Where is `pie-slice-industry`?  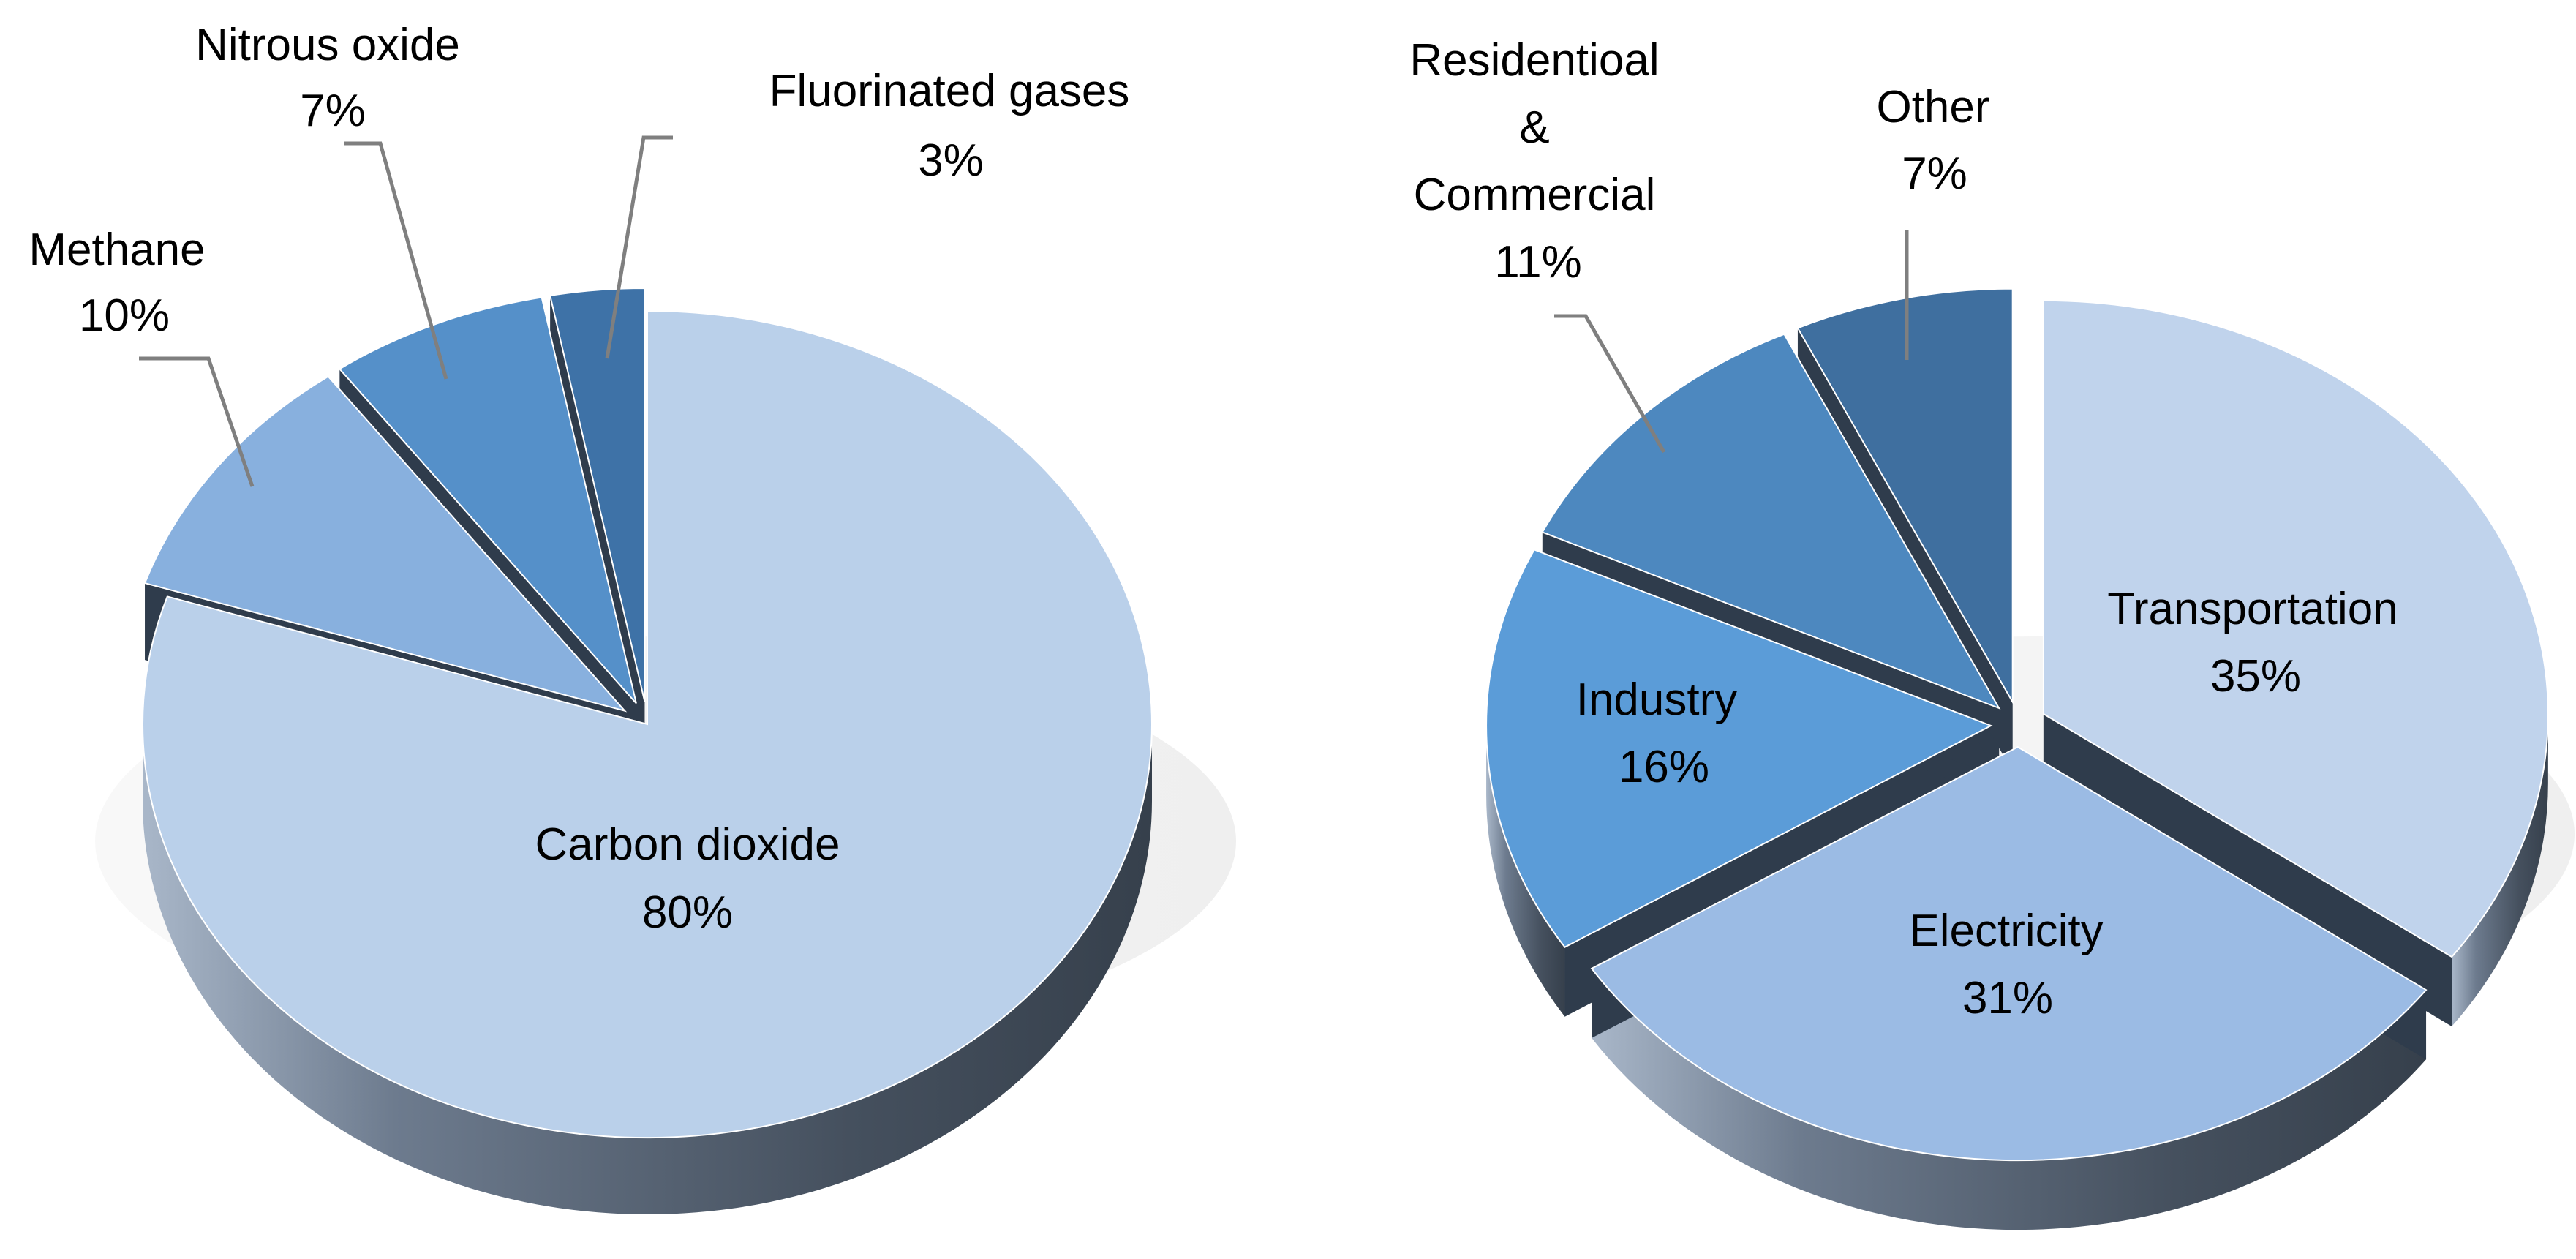 pie-slice-industry is located at coordinates (1739, 748).